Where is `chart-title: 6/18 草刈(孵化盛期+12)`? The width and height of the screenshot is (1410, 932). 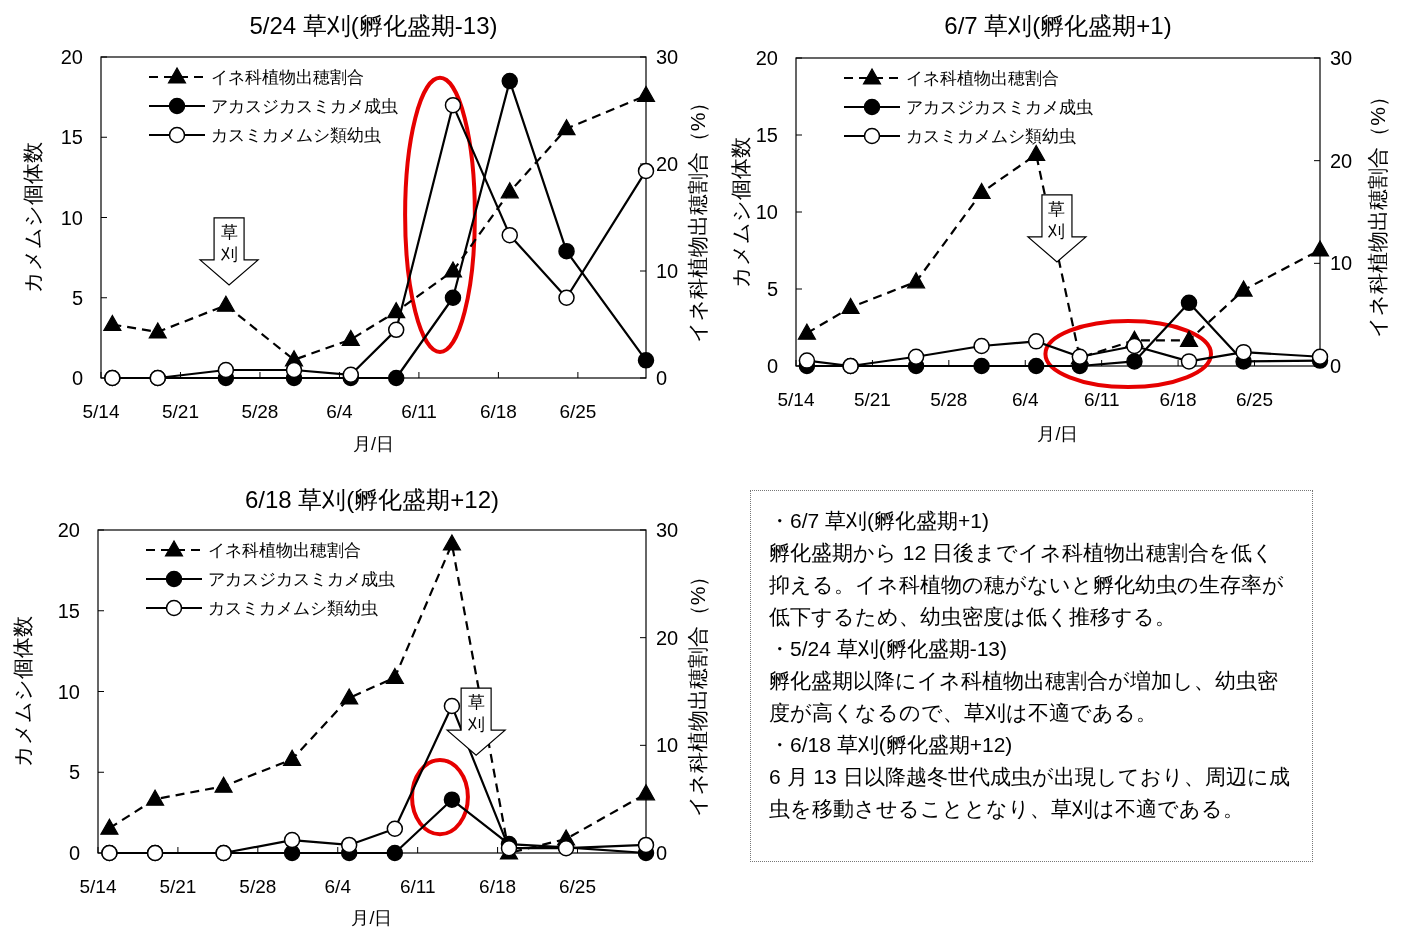 chart-title: 6/18 草刈(孵化盛期+12) is located at coordinates (372, 499).